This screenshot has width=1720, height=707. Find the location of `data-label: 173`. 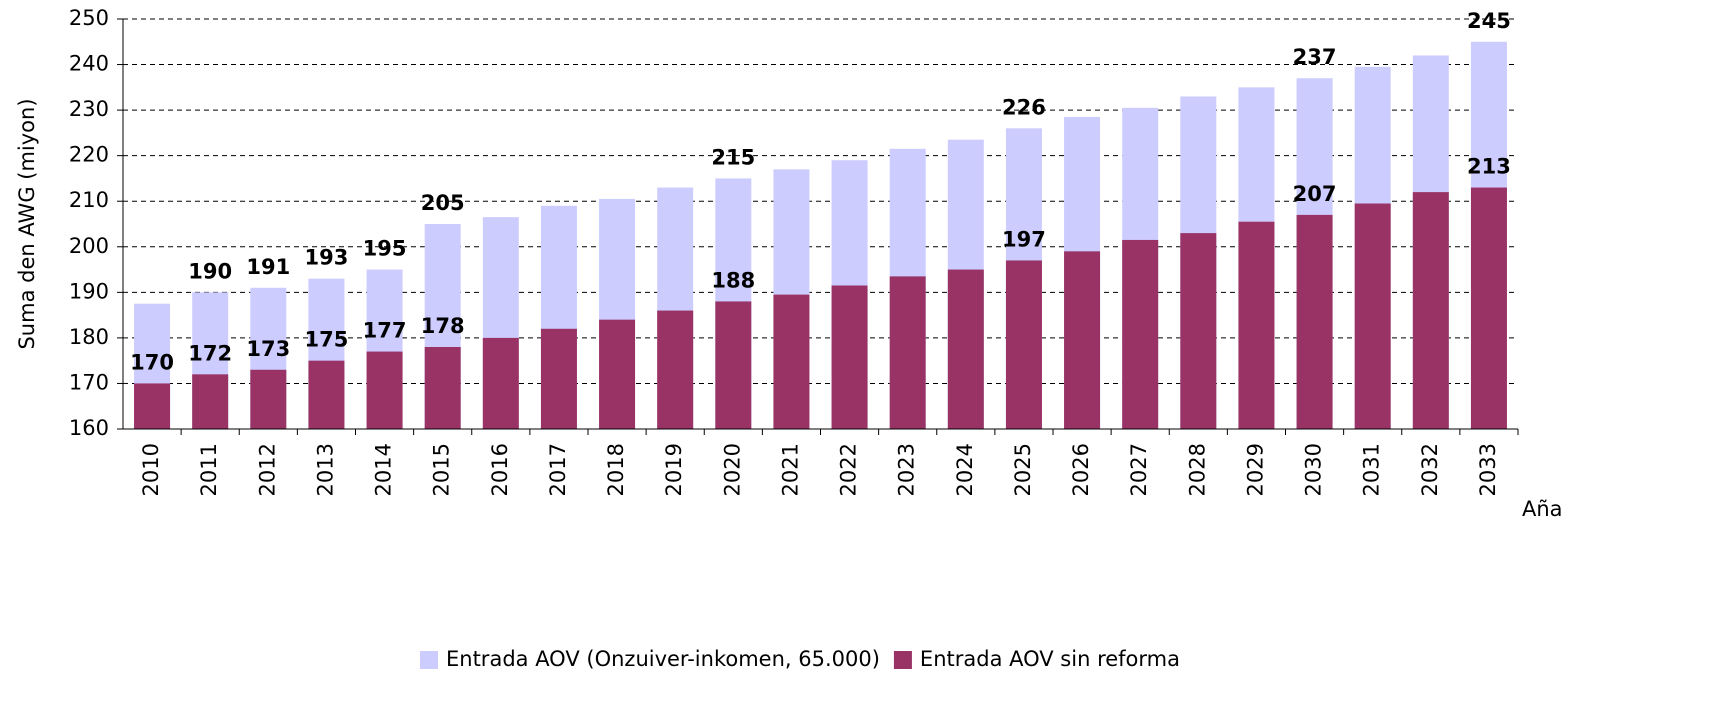

data-label: 173 is located at coordinates (268, 349).